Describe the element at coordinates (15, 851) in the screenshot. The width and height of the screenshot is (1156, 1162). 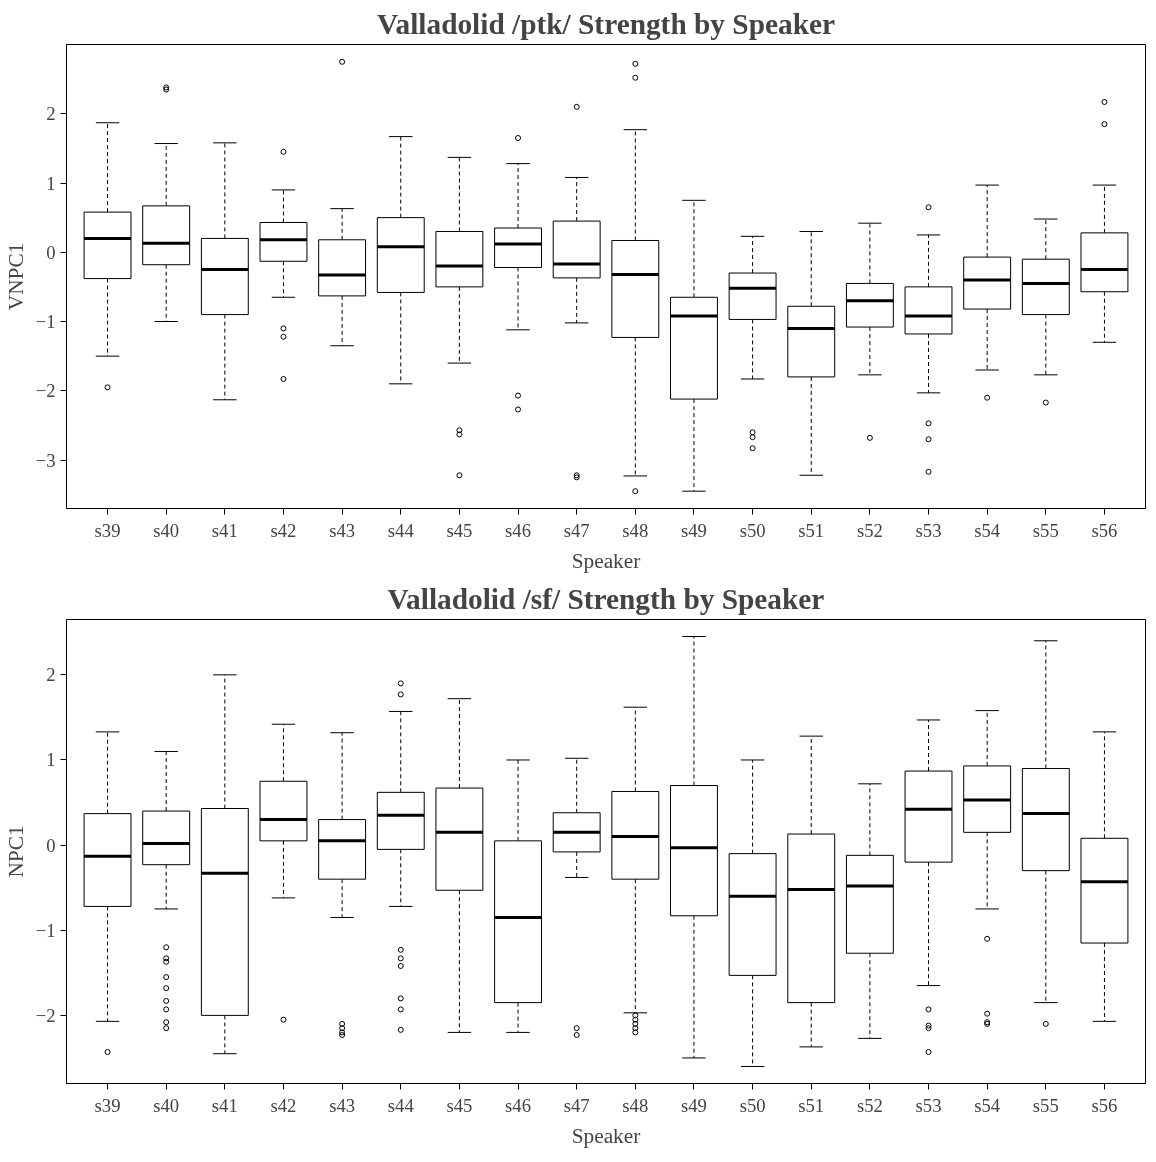
I see `y-axis-title: NPC1` at that location.